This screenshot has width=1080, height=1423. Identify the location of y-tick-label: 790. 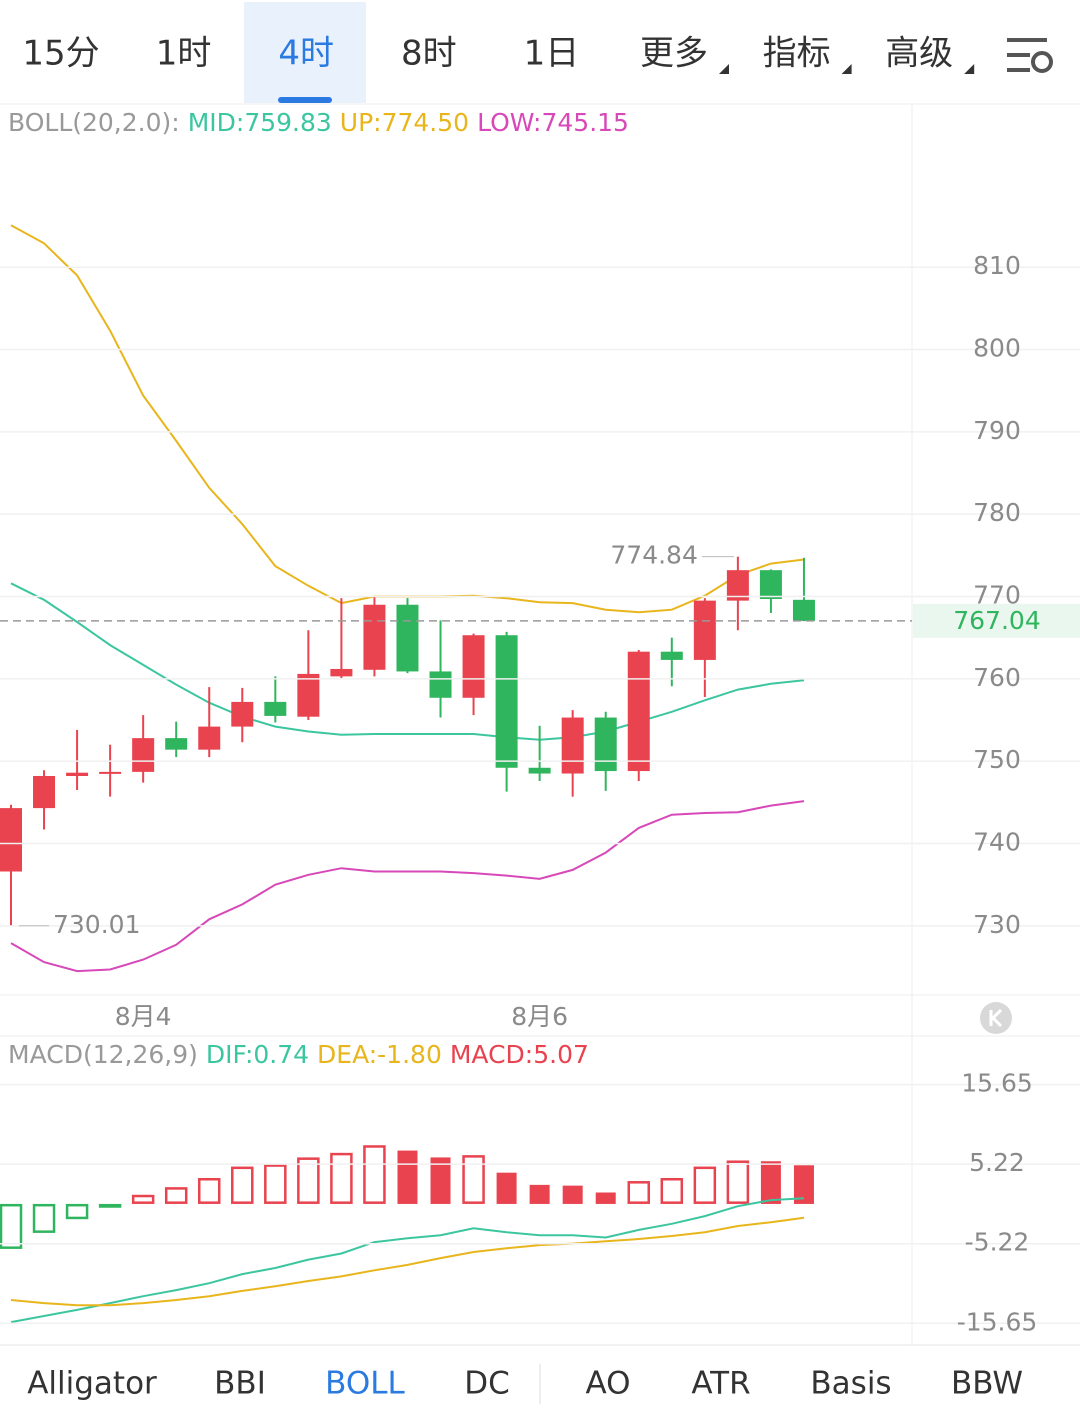
(997, 430).